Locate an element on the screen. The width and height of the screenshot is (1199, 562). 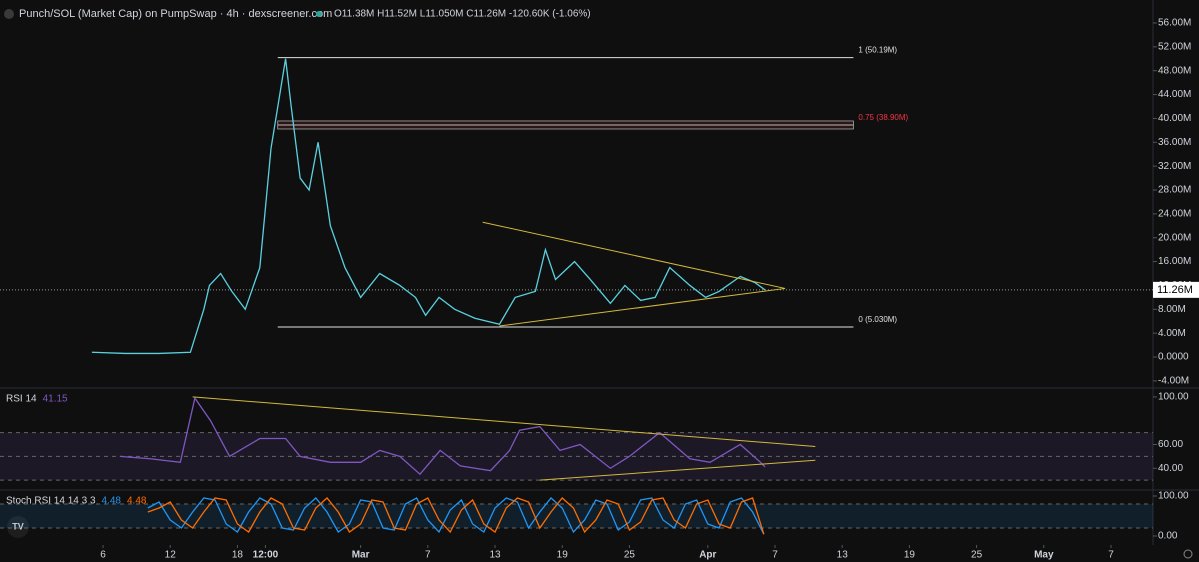
last-price-box is located at coordinates (1176, 289).